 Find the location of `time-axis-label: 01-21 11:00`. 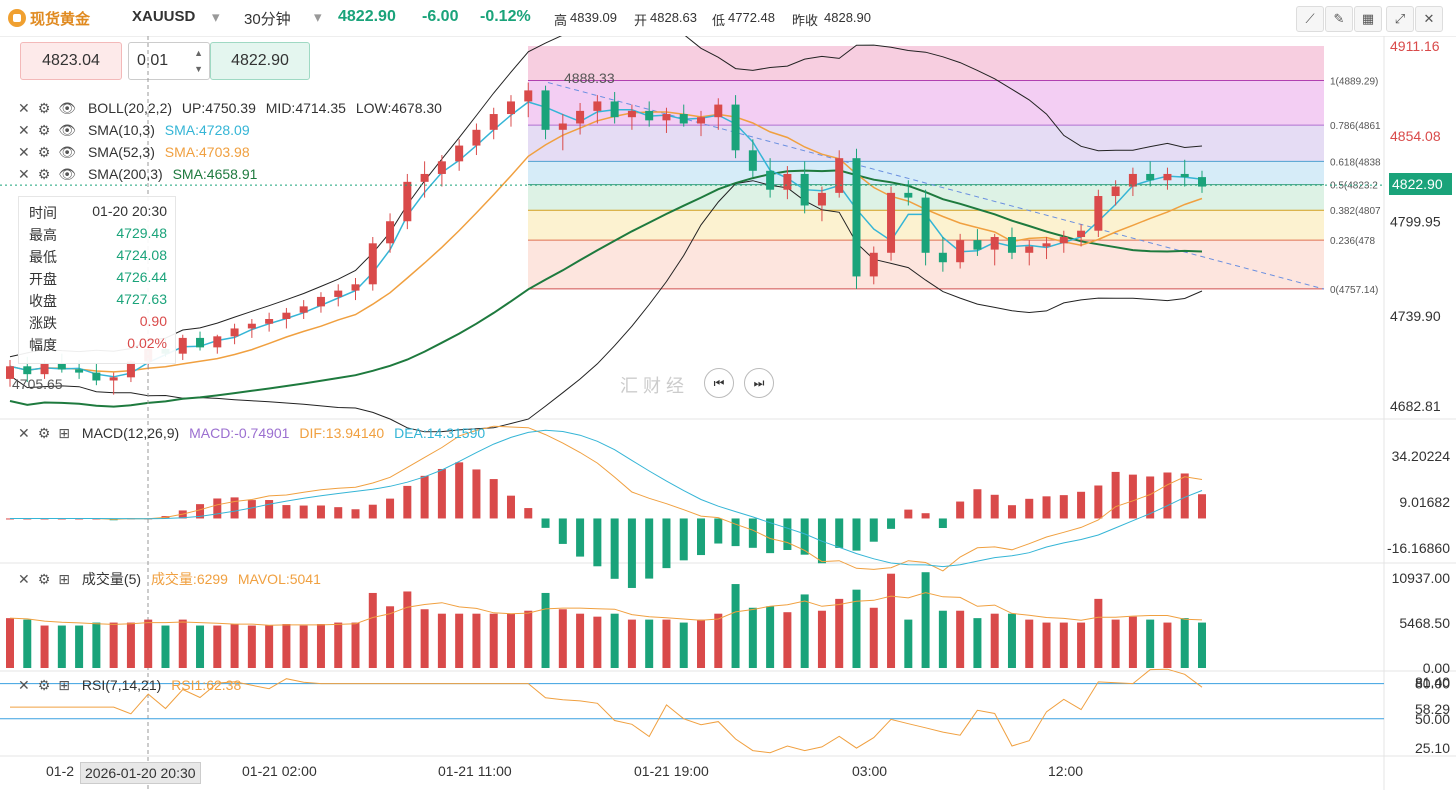

time-axis-label: 01-21 11:00 is located at coordinates (475, 771).